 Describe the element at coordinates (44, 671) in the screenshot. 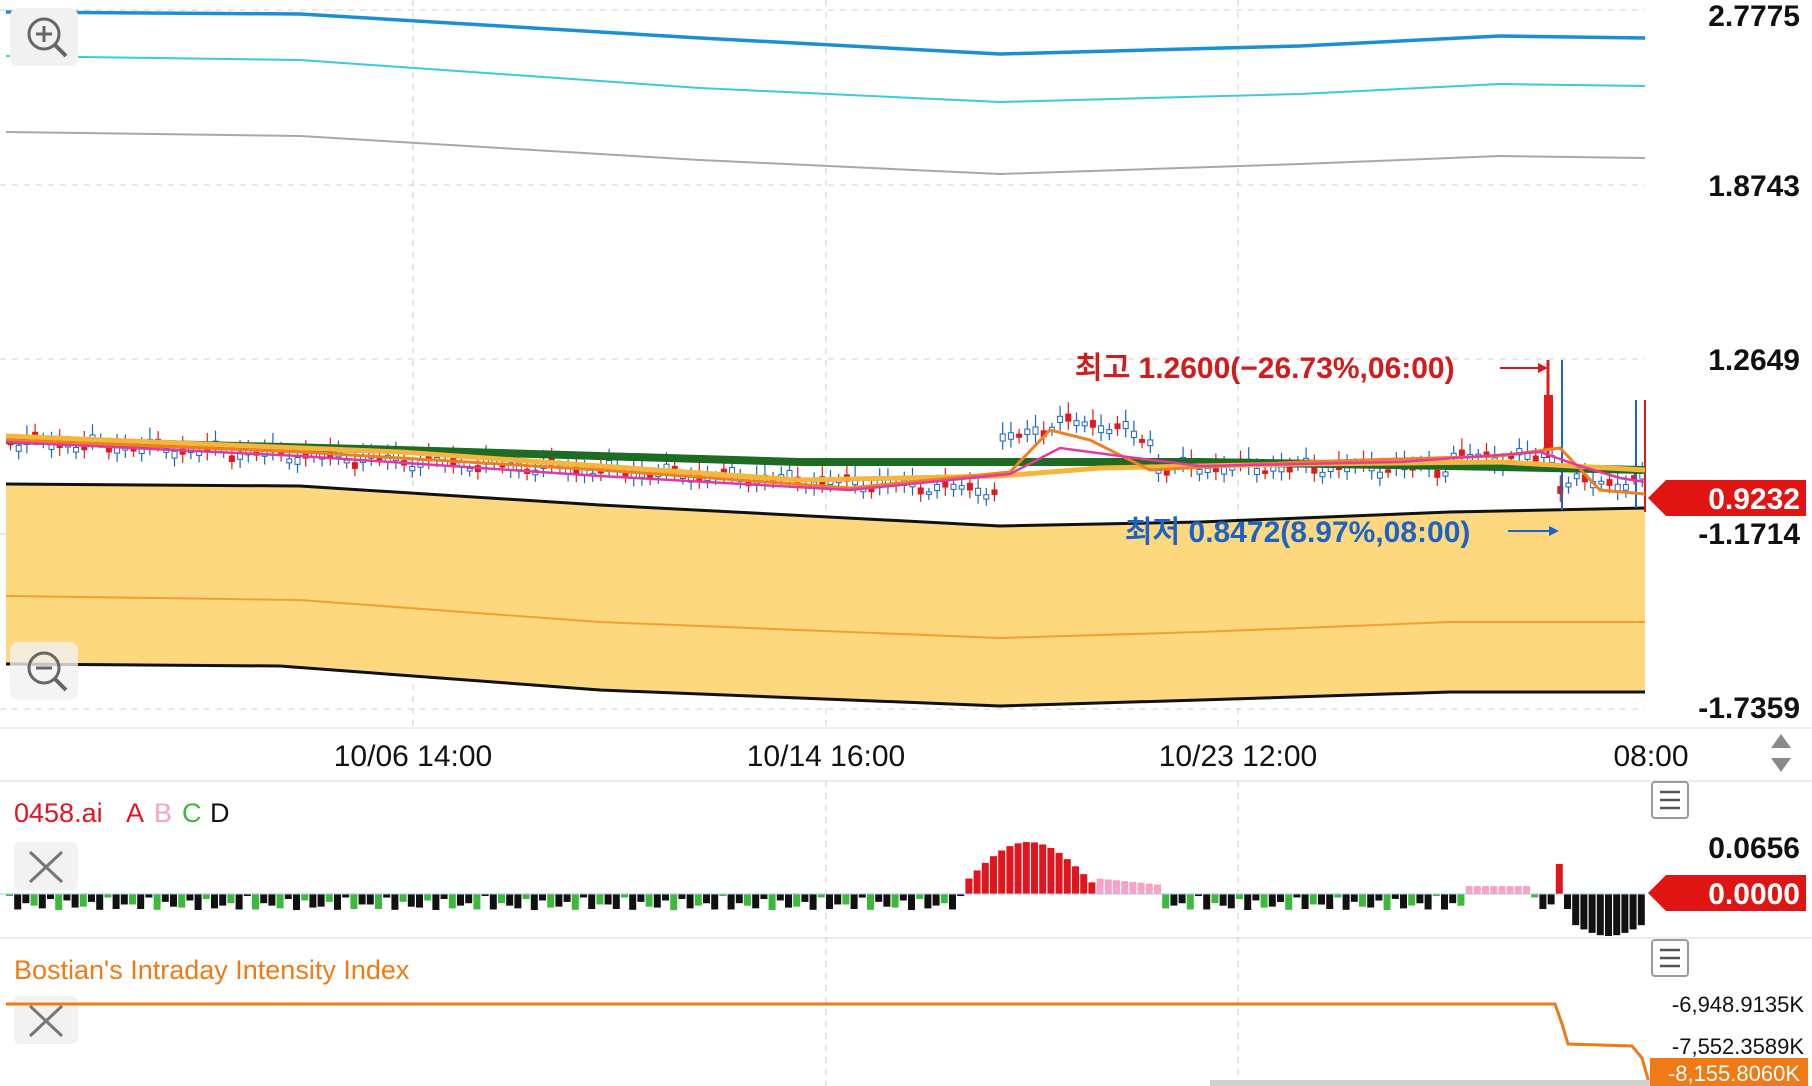

I see `zoom-out-icon` at that location.